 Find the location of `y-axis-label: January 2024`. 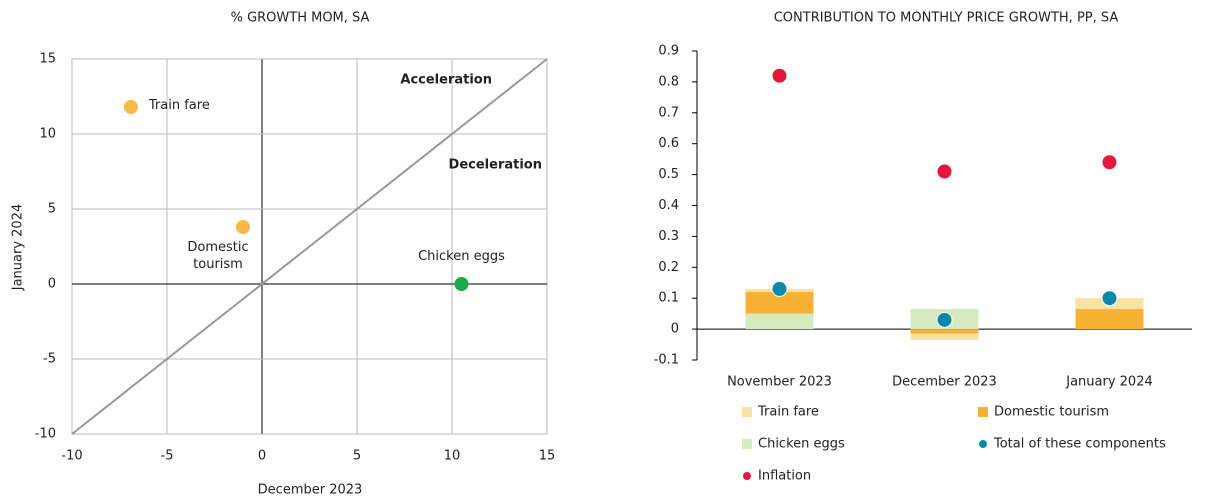

y-axis-label: January 2024 is located at coordinates (18, 248).